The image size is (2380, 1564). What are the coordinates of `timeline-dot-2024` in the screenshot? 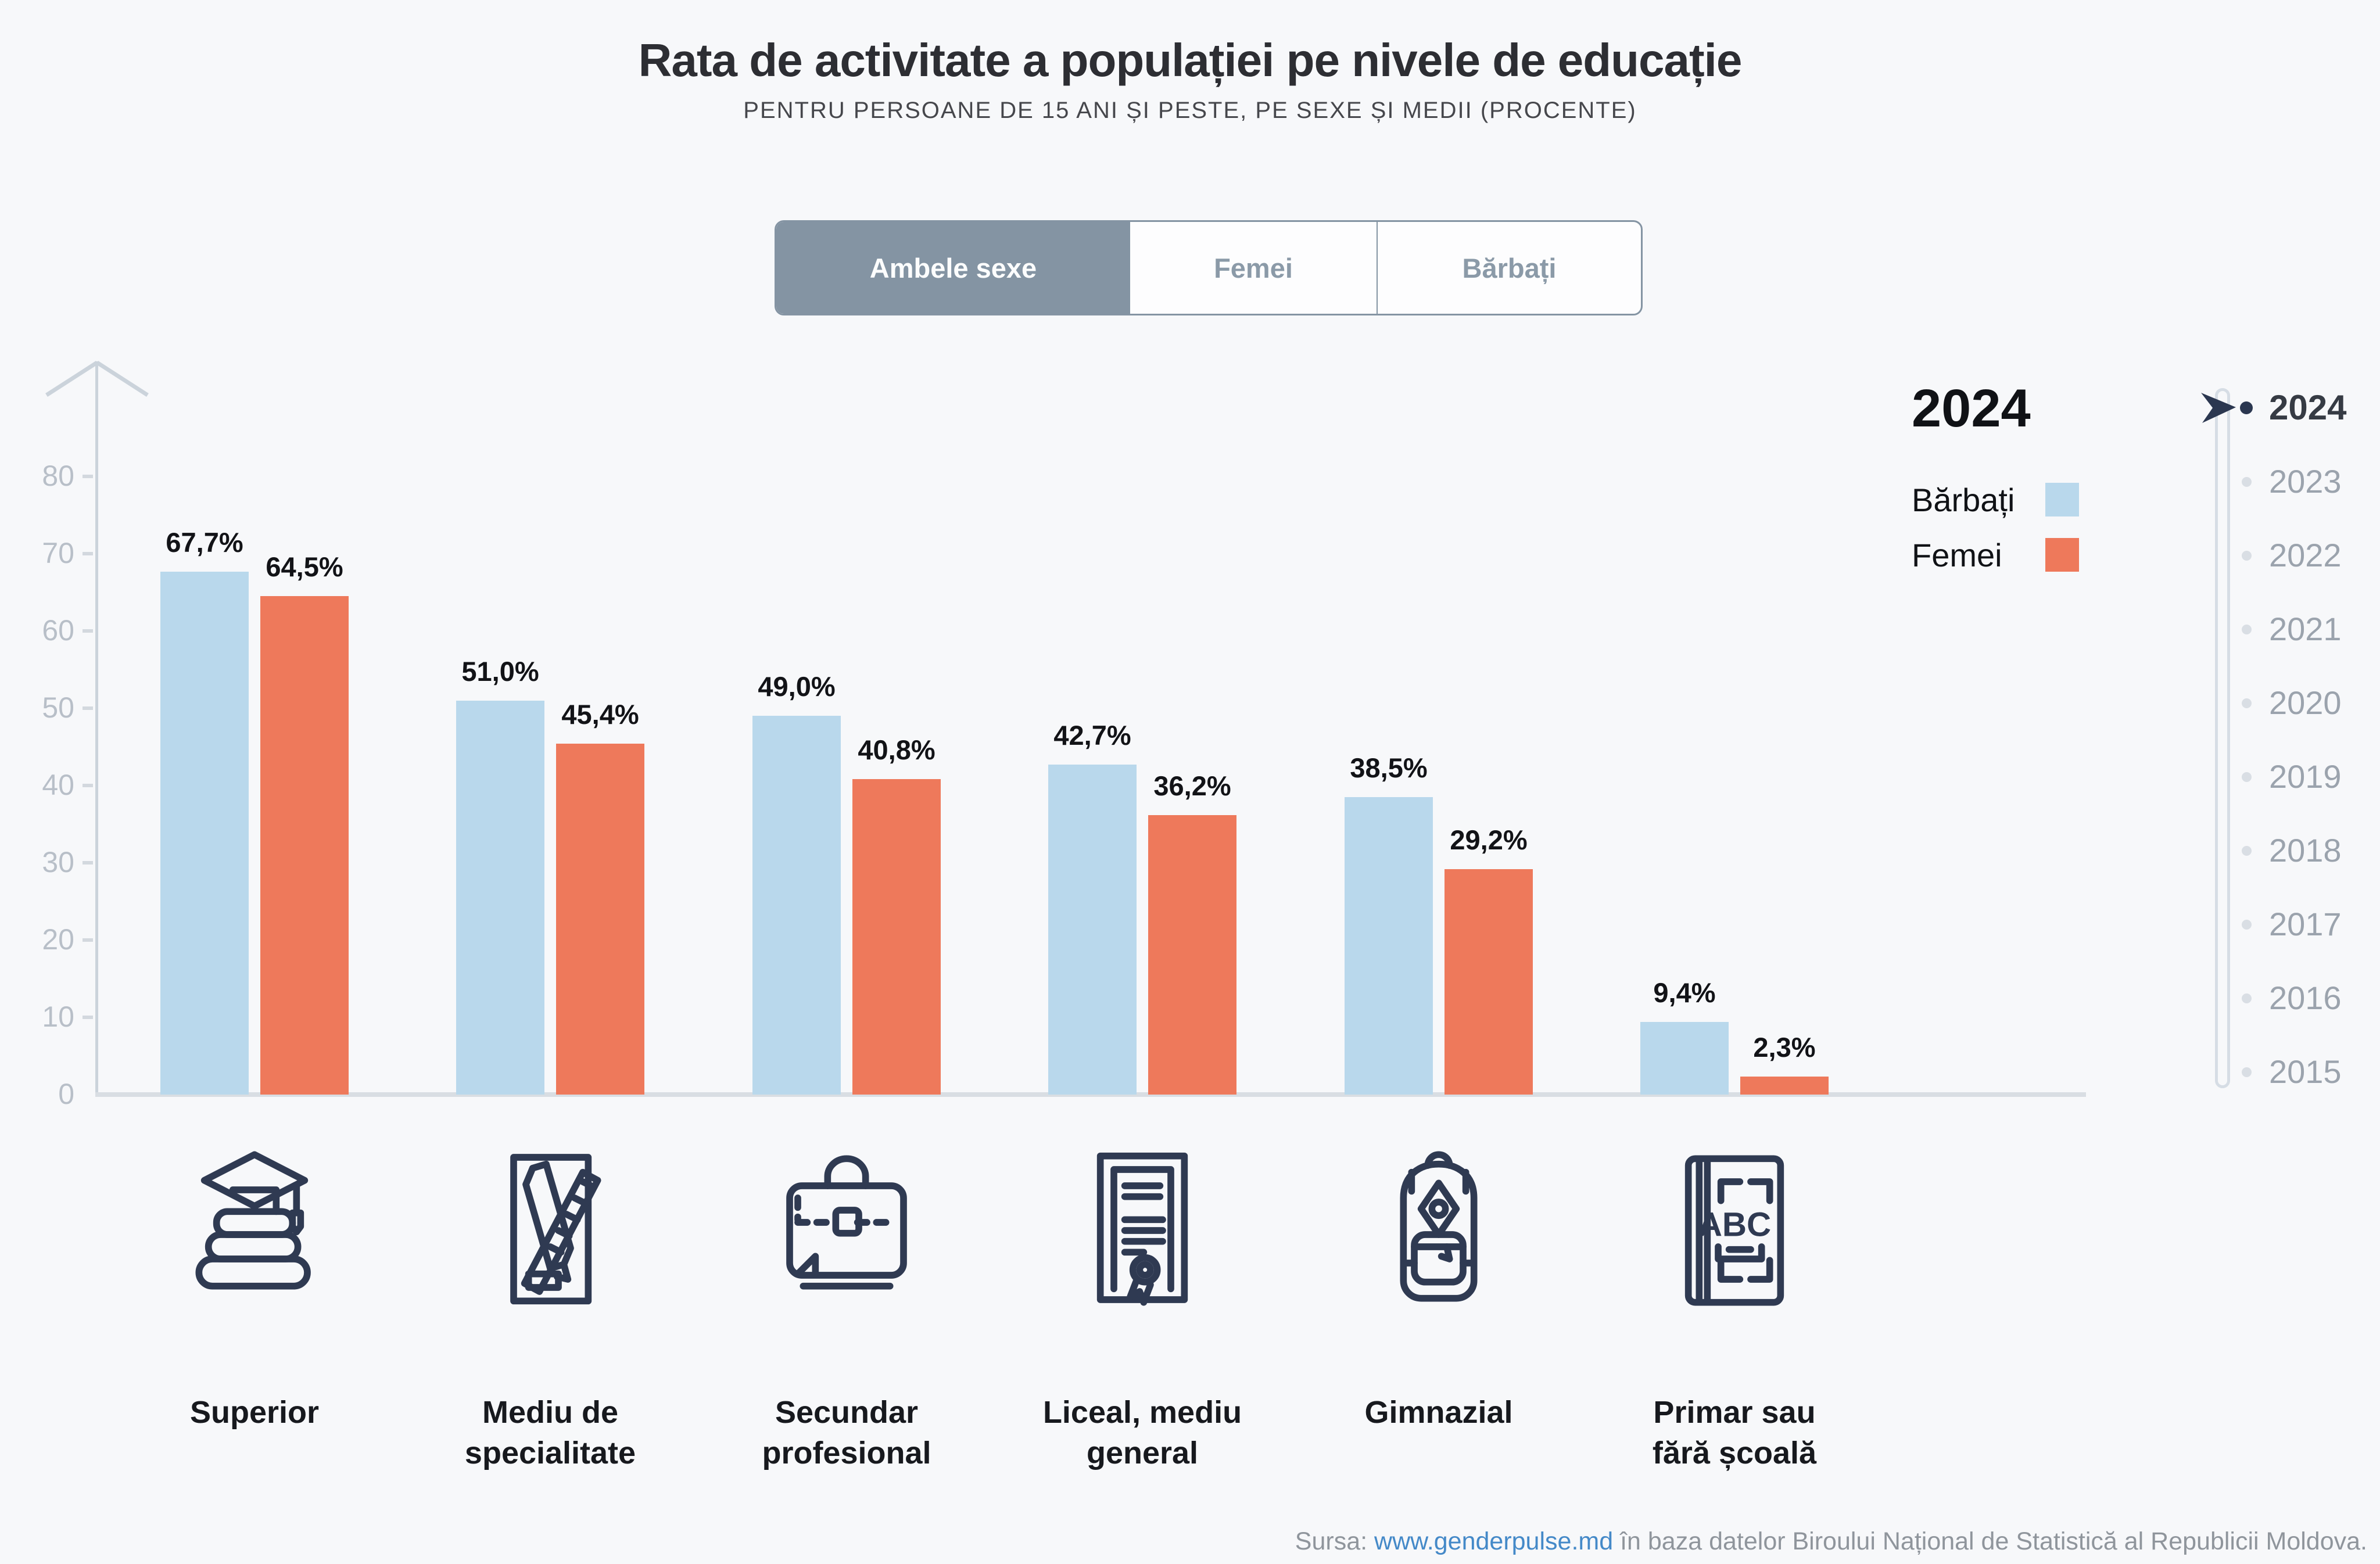 It's located at (2246, 407).